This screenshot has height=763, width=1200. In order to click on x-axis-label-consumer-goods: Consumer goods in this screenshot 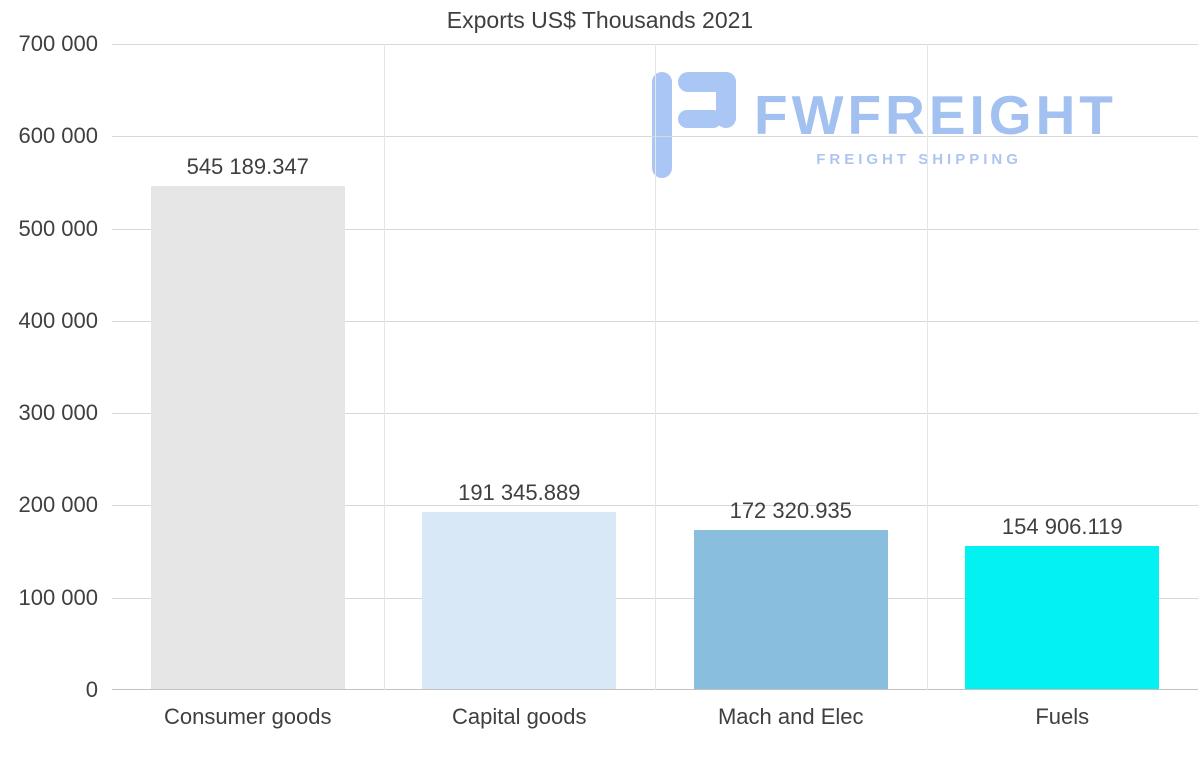, I will do `click(247, 716)`.